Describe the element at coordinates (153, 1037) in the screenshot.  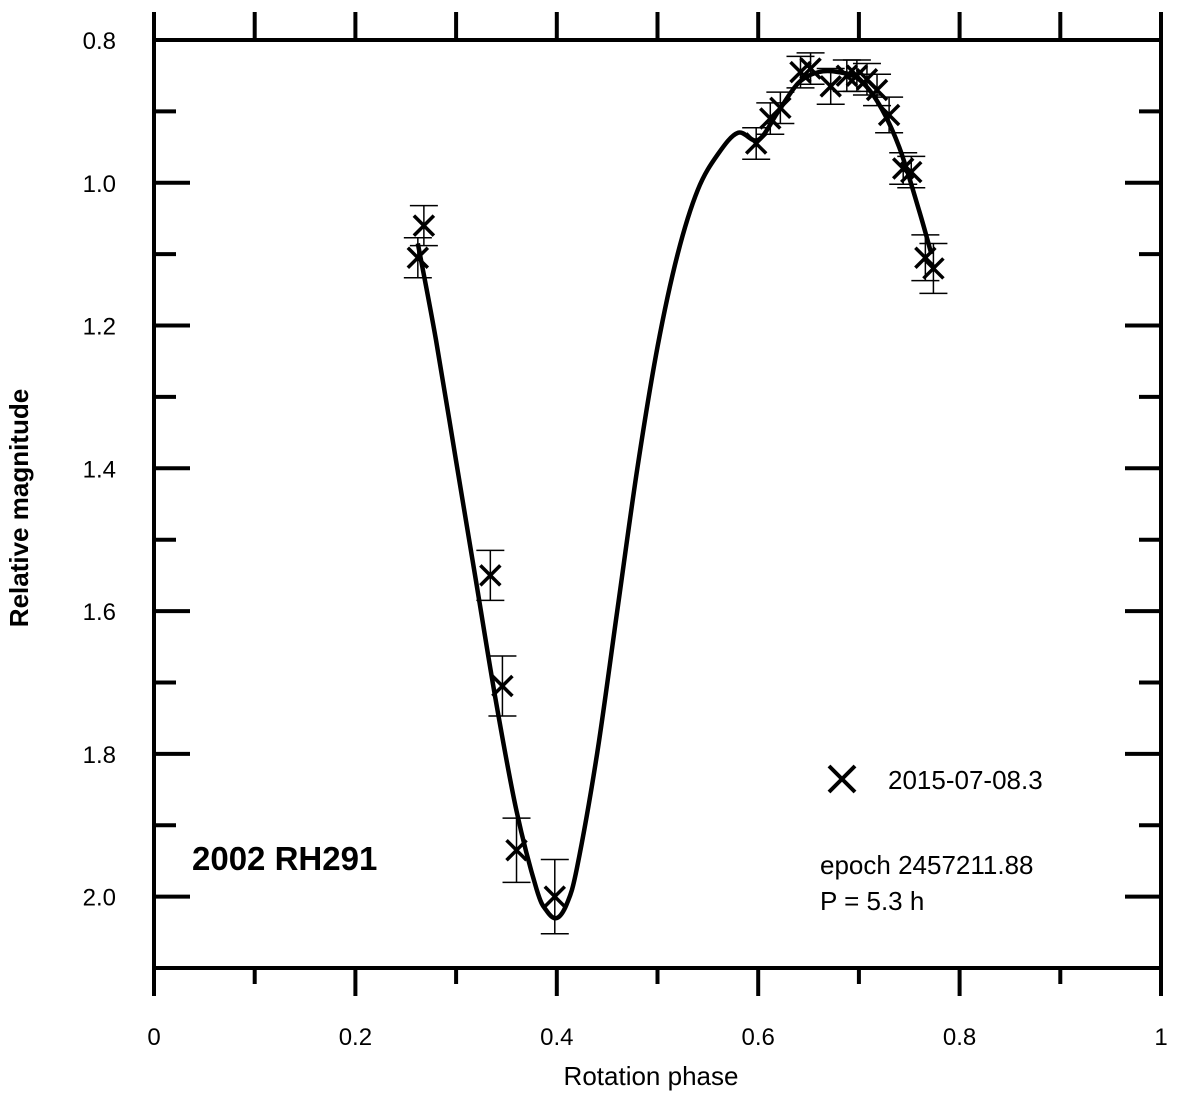
I see `x-tick-label: 0` at that location.